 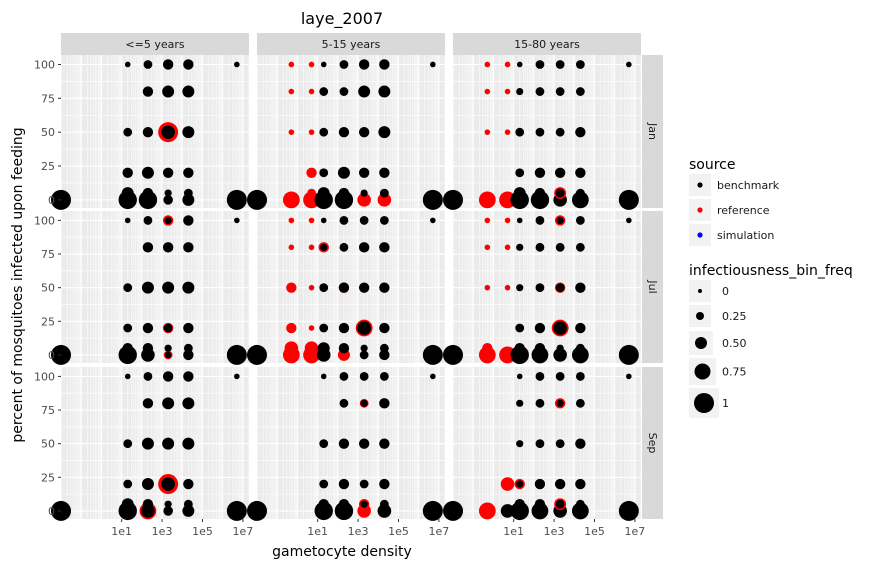 I want to click on facet-strip-column-label: 5-15 years, so click(x=351, y=44).